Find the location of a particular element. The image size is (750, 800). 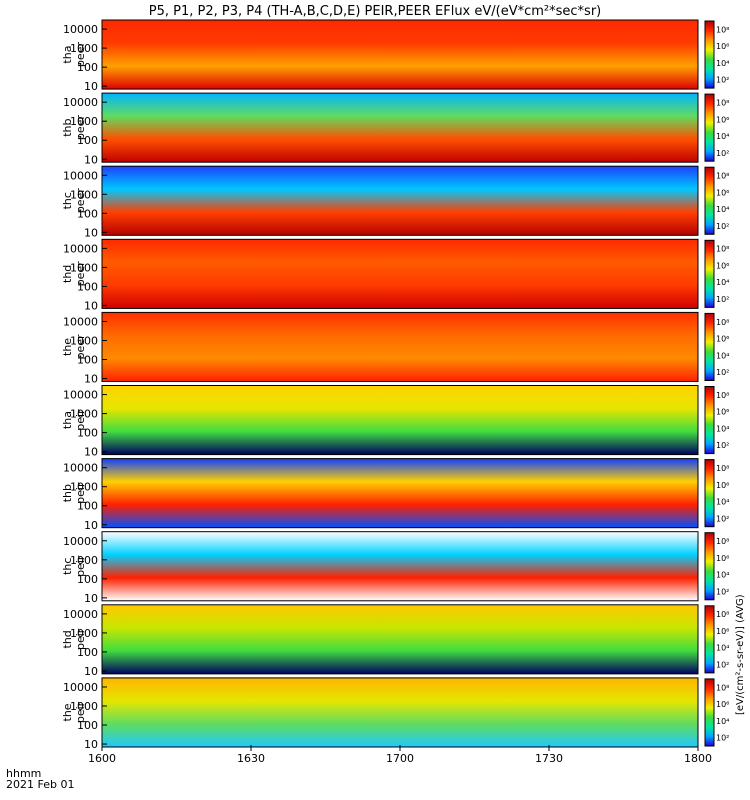

spectrogram-panel: 10000 1000 100 10 thb peir 10² 10⁴ 10⁶ 10⁸ is located at coordinates (395, 495).